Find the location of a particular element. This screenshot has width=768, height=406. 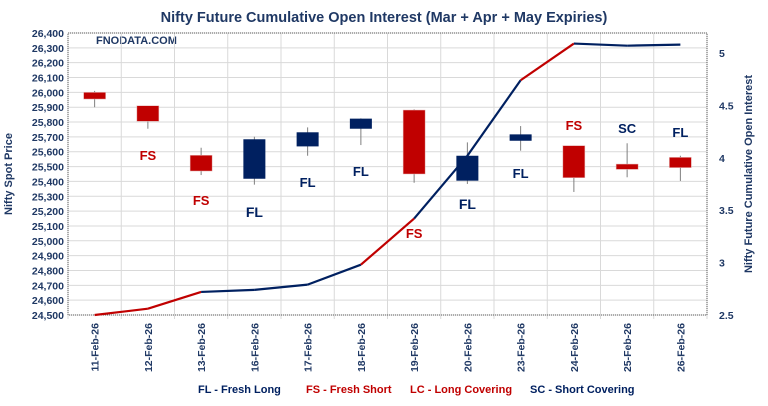

x-tick-label: 19-Feb-26 is located at coordinates (415, 347).